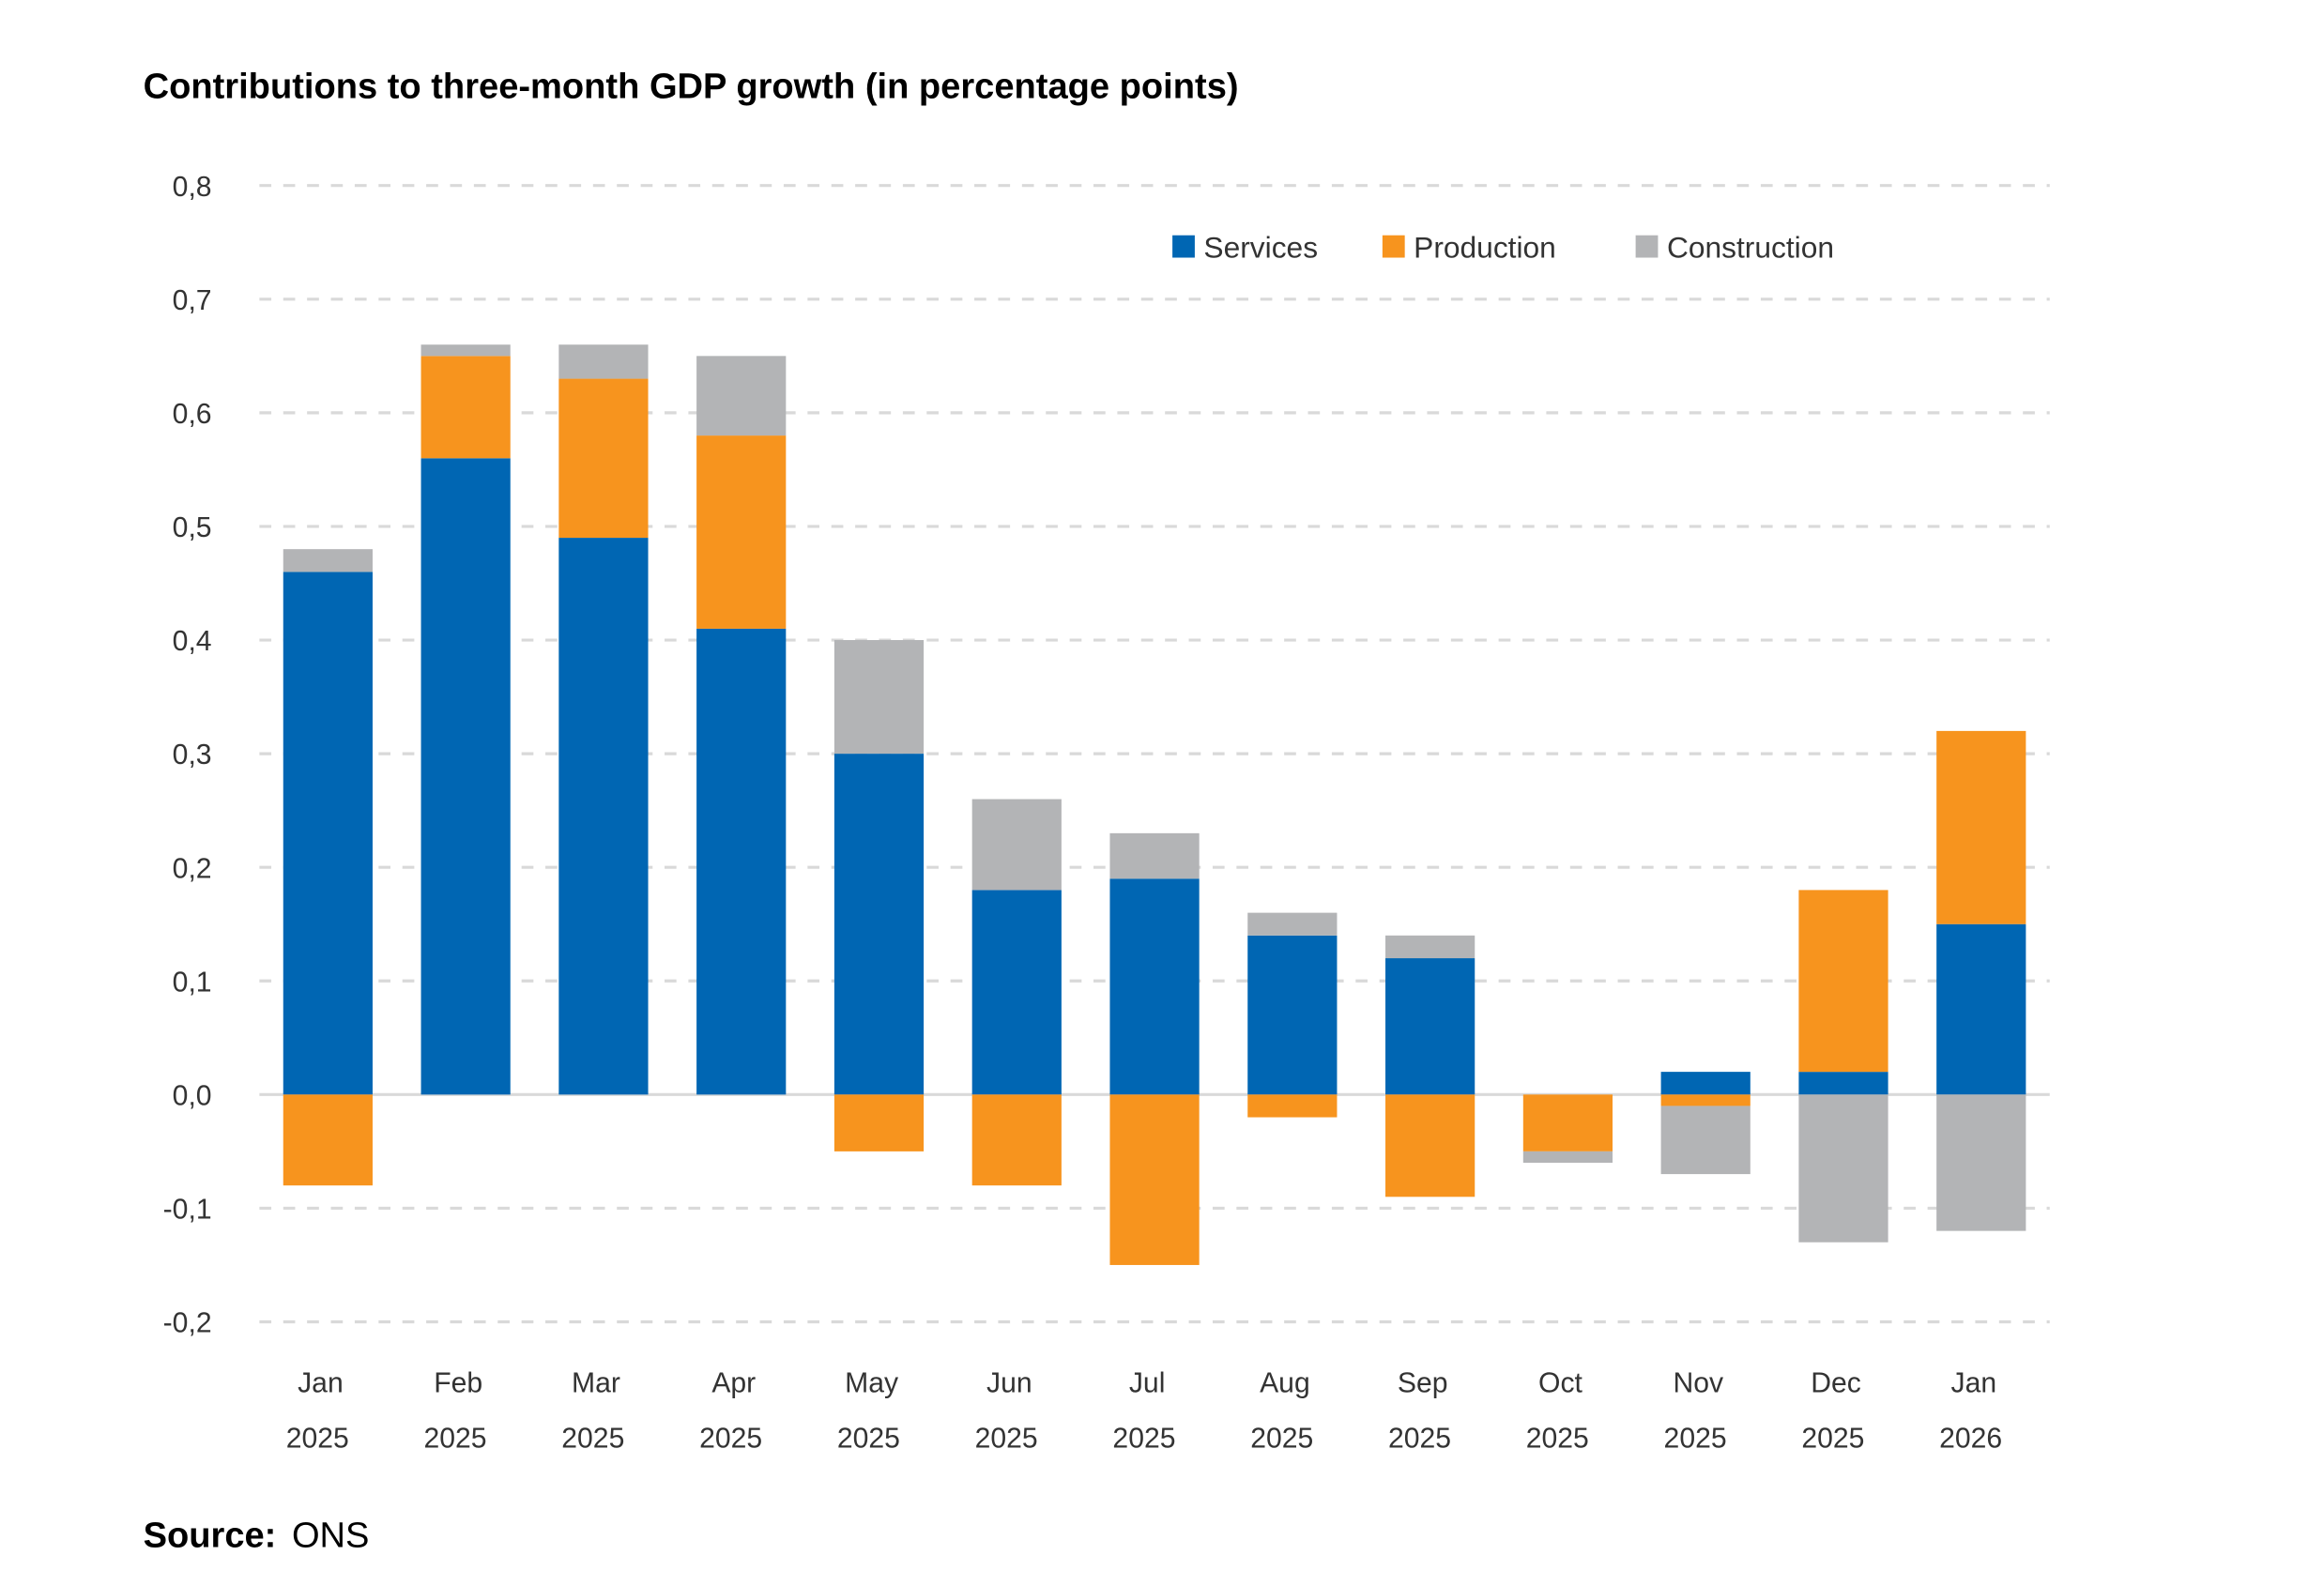 This screenshot has height=1586, width=2324. I want to click on y-tick-label: 0,5, so click(192, 528).